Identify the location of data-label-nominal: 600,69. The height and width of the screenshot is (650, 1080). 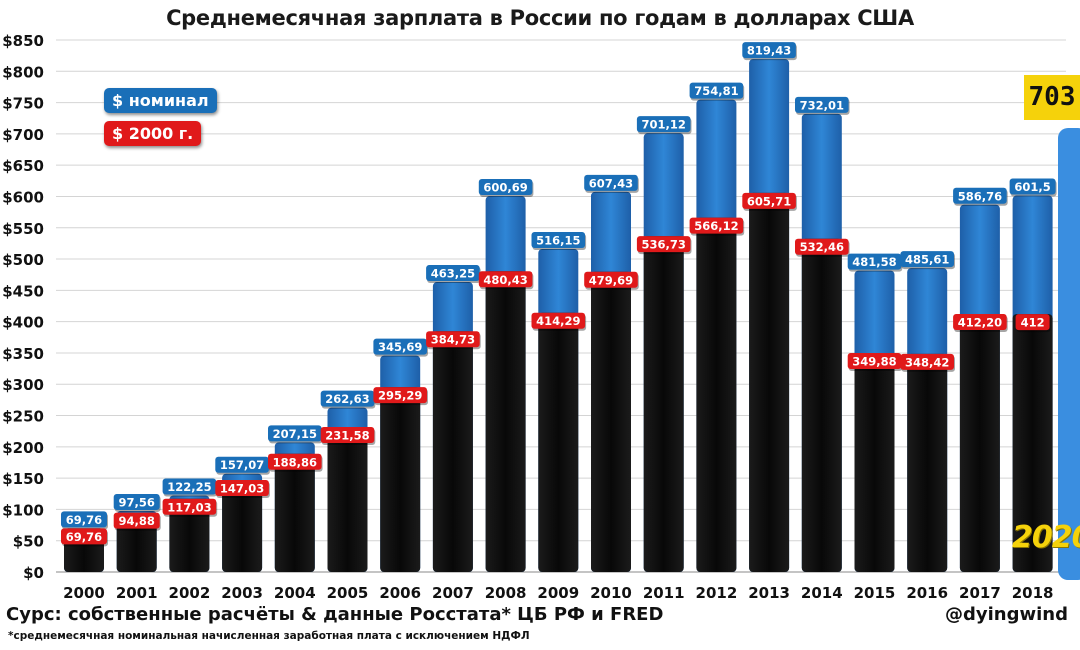
(505, 188).